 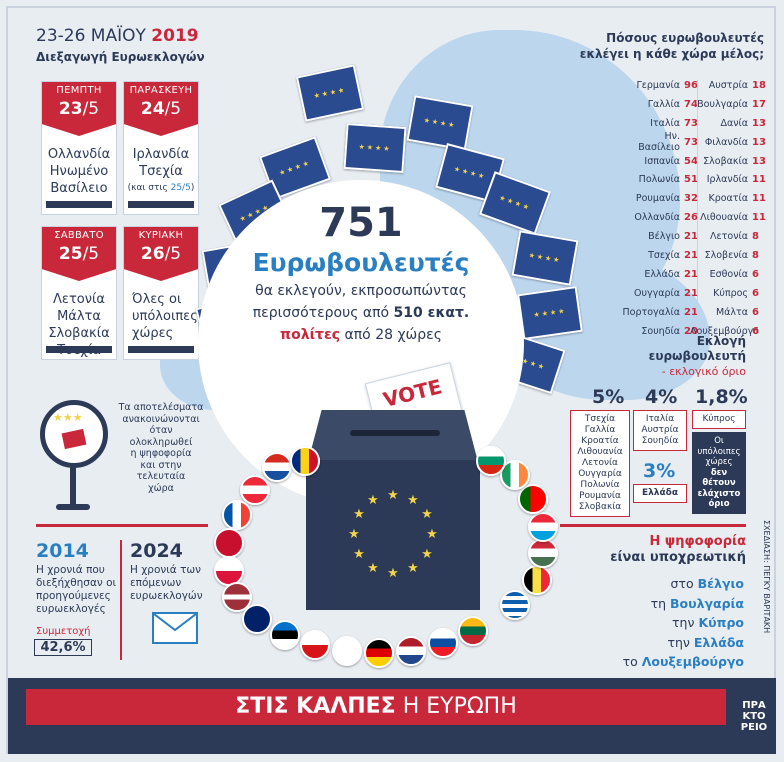 What do you see at coordinates (122, 525) in the screenshot?
I see `history-top-line` at bounding box center [122, 525].